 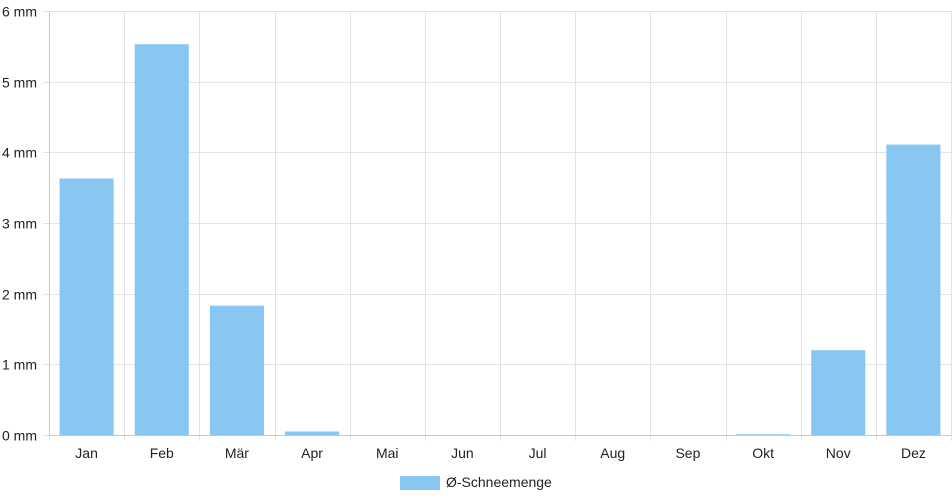 I want to click on x-tick-label: Aug, so click(x=612, y=453).